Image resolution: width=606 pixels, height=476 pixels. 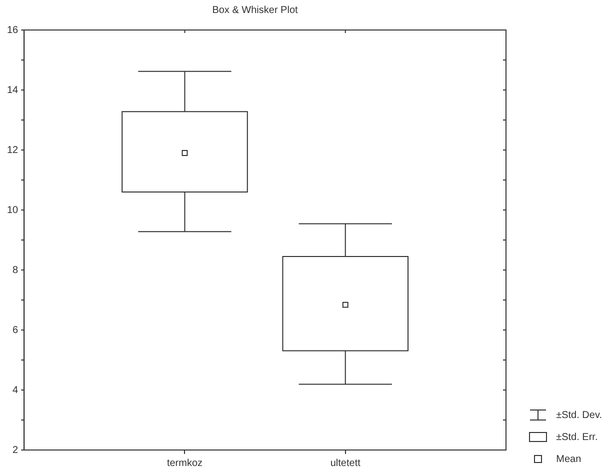 What do you see at coordinates (15, 330) in the screenshot?
I see `y-tick-label: 6` at bounding box center [15, 330].